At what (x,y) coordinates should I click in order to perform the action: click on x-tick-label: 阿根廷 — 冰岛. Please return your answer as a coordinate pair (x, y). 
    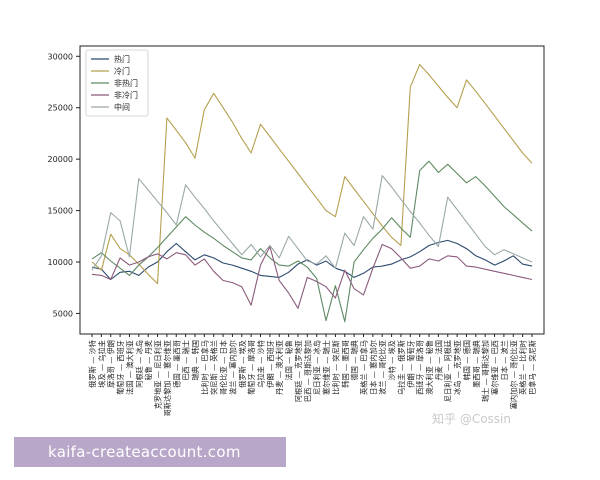
    Looking at the image, I should click on (139, 364).